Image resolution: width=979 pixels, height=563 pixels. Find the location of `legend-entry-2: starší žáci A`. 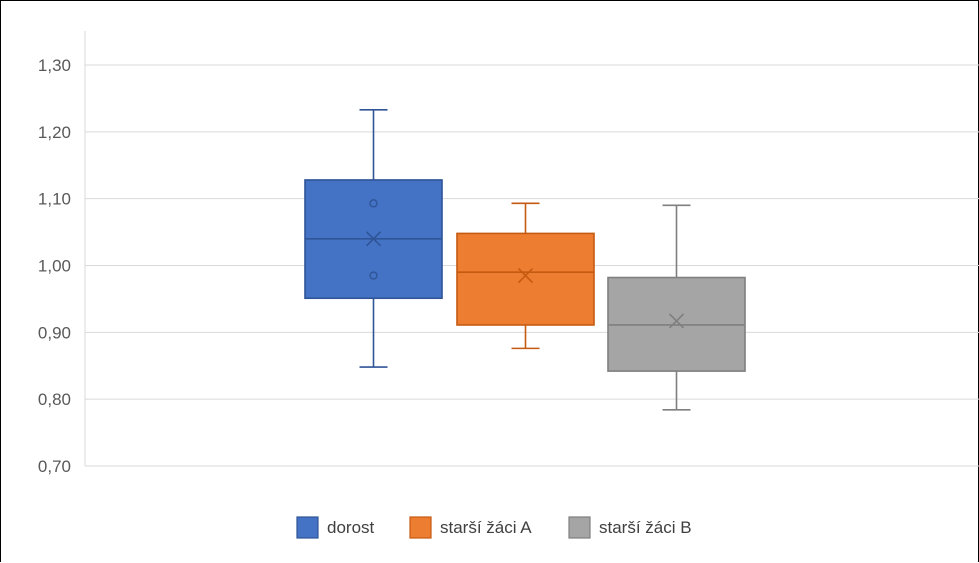

legend-entry-2: starší žáci A is located at coordinates (471, 527).